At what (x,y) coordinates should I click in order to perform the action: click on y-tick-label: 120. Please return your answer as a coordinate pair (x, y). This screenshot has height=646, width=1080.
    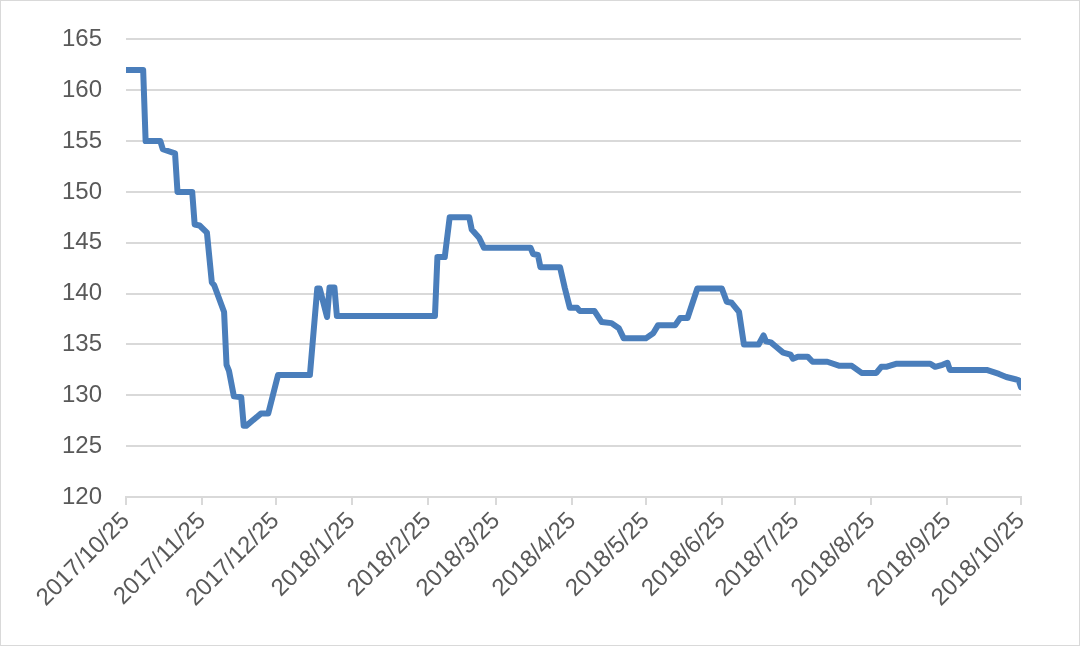
    Looking at the image, I should click on (81, 495).